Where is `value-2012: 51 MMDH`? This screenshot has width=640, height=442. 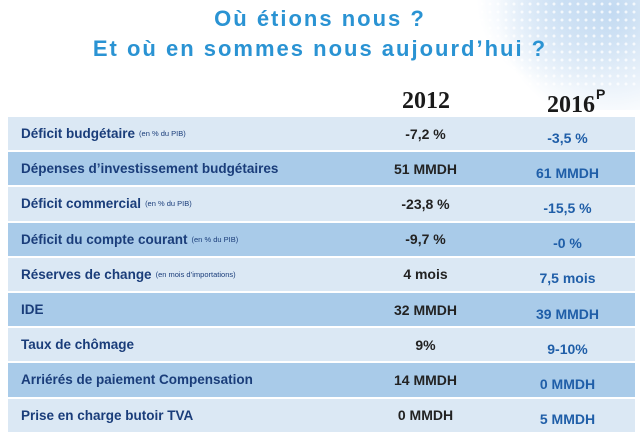 value-2012: 51 MMDH is located at coordinates (425, 168).